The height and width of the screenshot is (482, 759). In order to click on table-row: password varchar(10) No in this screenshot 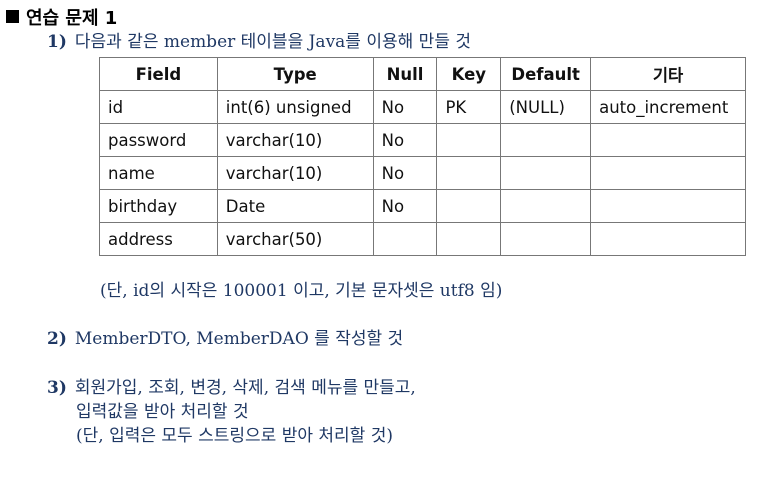, I will do `click(422, 140)`.